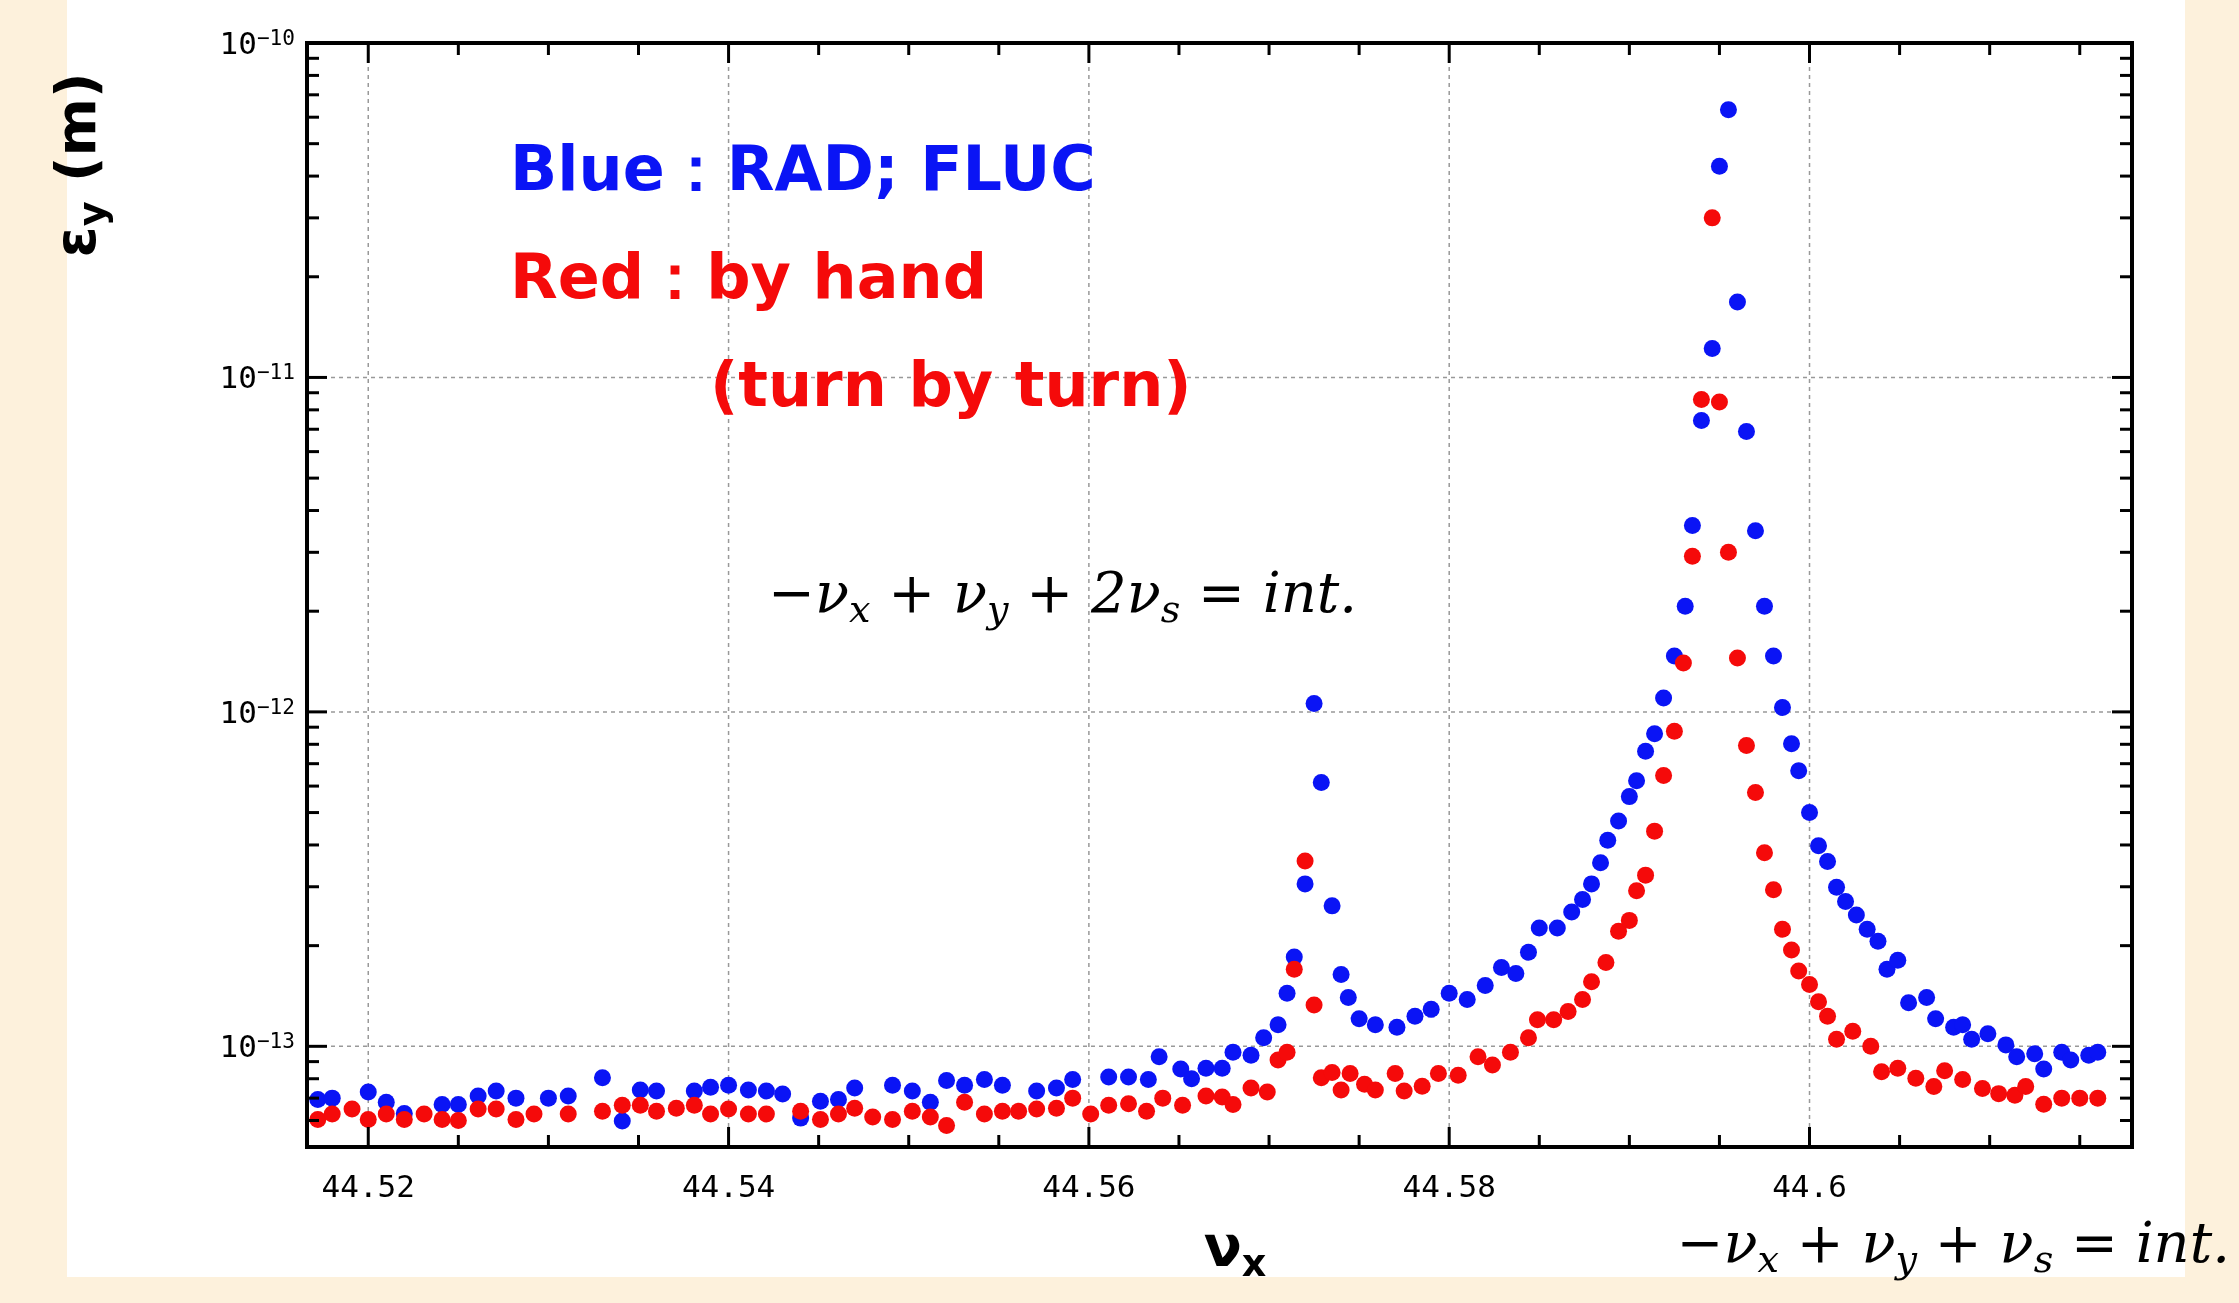 The image size is (2239, 1303). I want to click on y-tick-label: 10$^{−13}$, so click(257, 1046).